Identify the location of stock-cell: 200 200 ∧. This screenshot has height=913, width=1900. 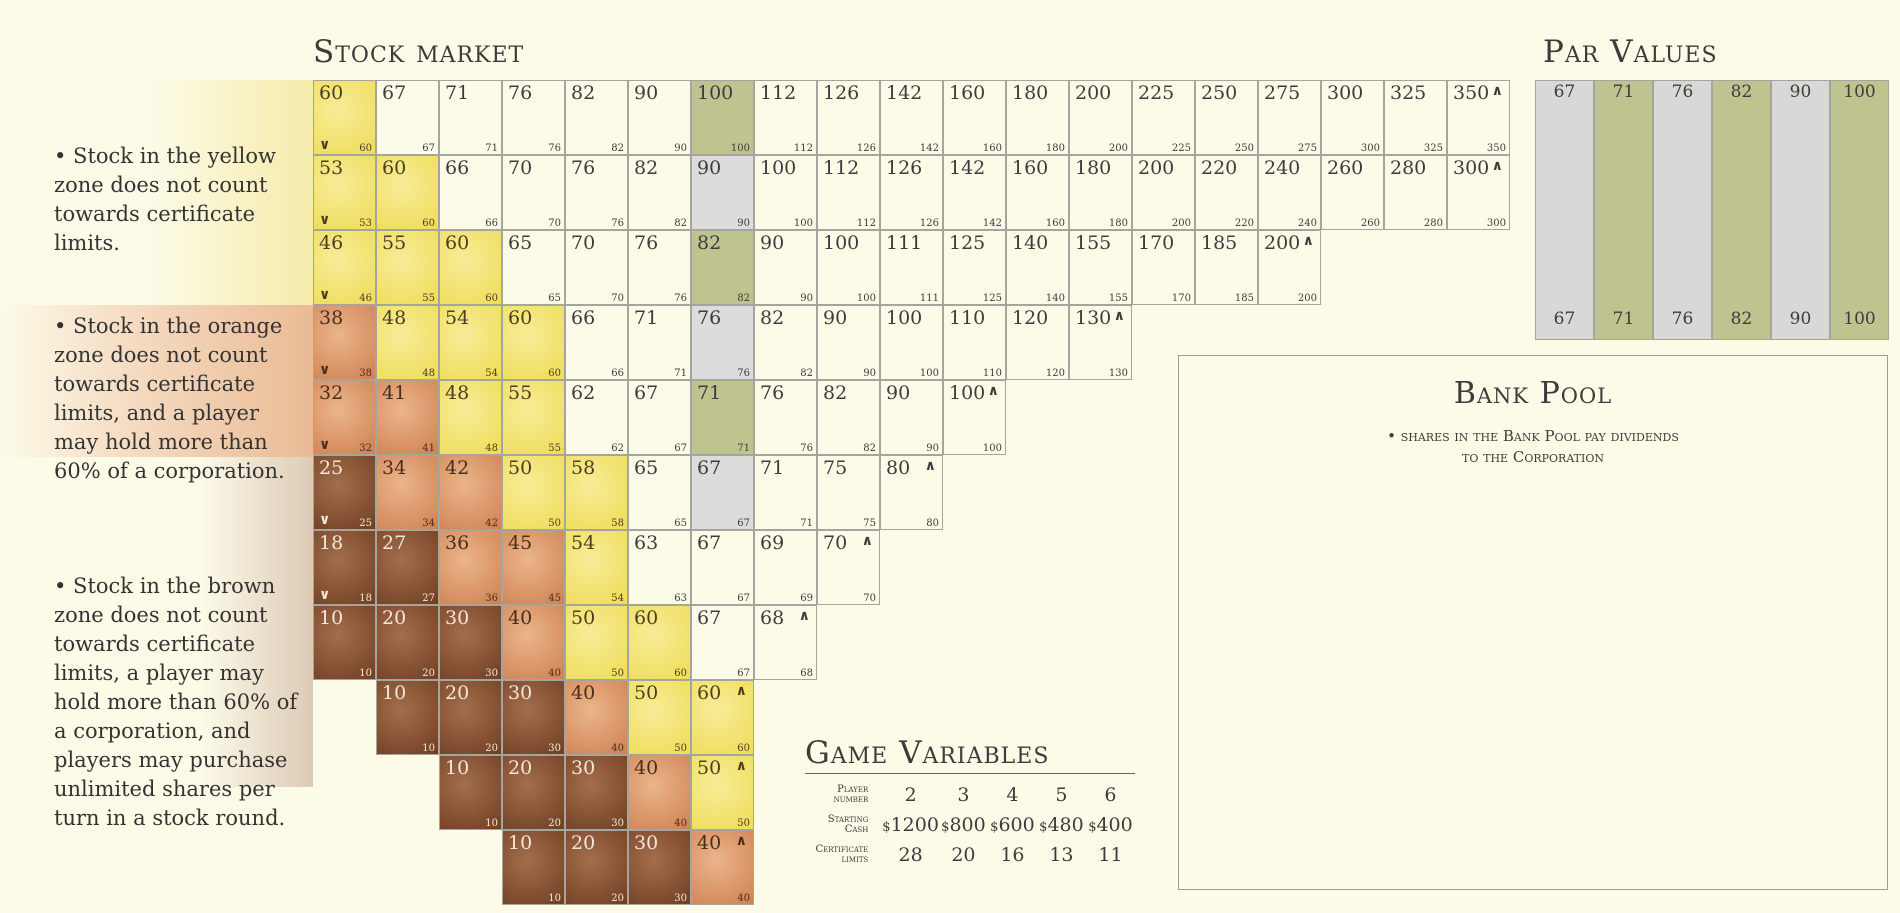
(1289, 267).